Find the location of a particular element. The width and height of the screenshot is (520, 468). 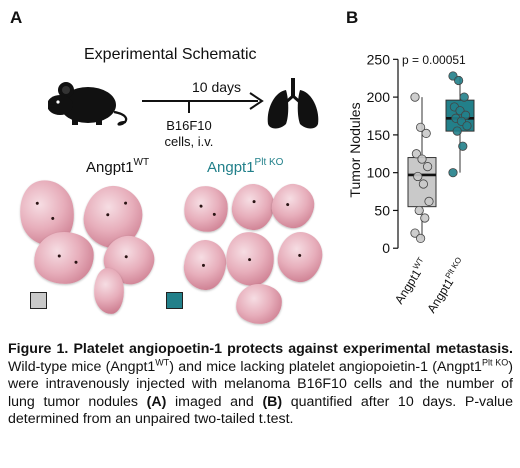

caption-figure-label: Figure 1. is located at coordinates (38, 349).